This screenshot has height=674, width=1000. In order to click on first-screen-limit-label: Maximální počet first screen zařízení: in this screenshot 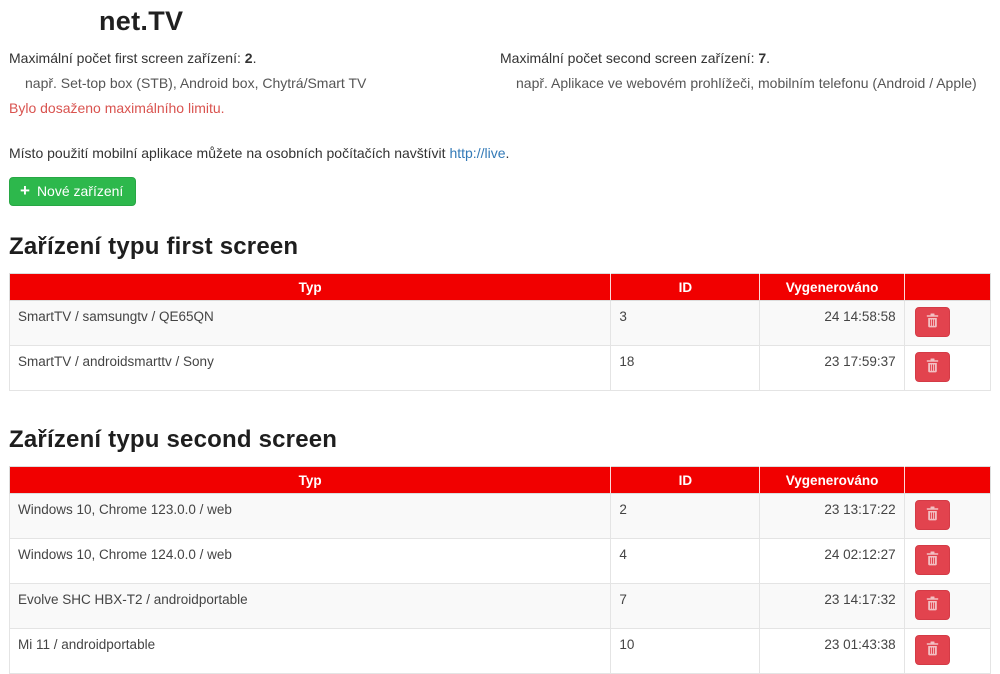, I will do `click(127, 58)`.